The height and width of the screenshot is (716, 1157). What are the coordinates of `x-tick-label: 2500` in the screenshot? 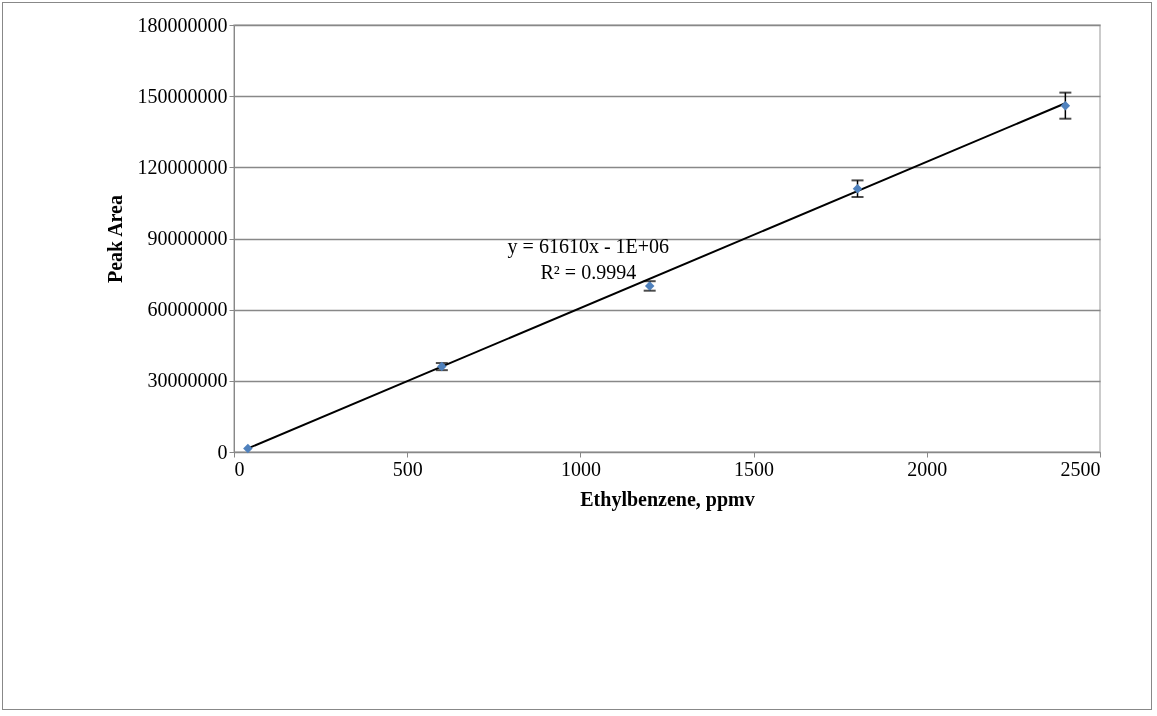 It's located at (1080, 468).